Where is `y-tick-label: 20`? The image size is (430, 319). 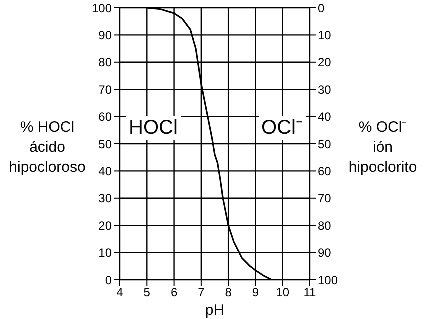
y-tick-label: 20 is located at coordinates (105, 225).